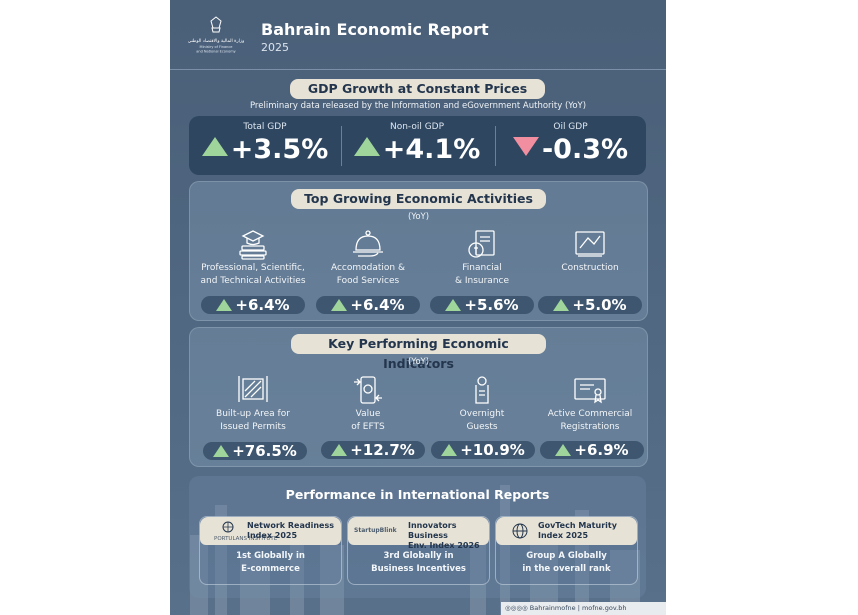 This screenshot has width=858, height=615. What do you see at coordinates (483, 450) in the screenshot?
I see `indicator-guests-value: +10.9%` at bounding box center [483, 450].